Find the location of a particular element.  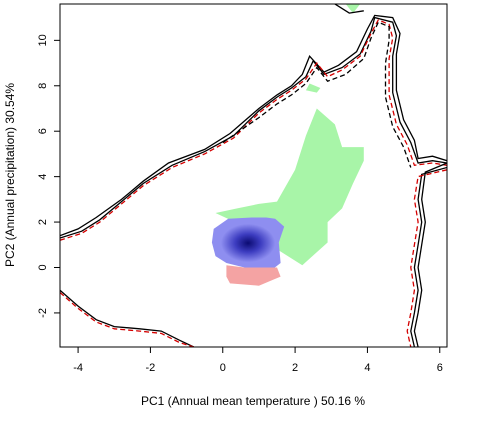

x-tick-label: -2 is located at coordinates (151, 368).